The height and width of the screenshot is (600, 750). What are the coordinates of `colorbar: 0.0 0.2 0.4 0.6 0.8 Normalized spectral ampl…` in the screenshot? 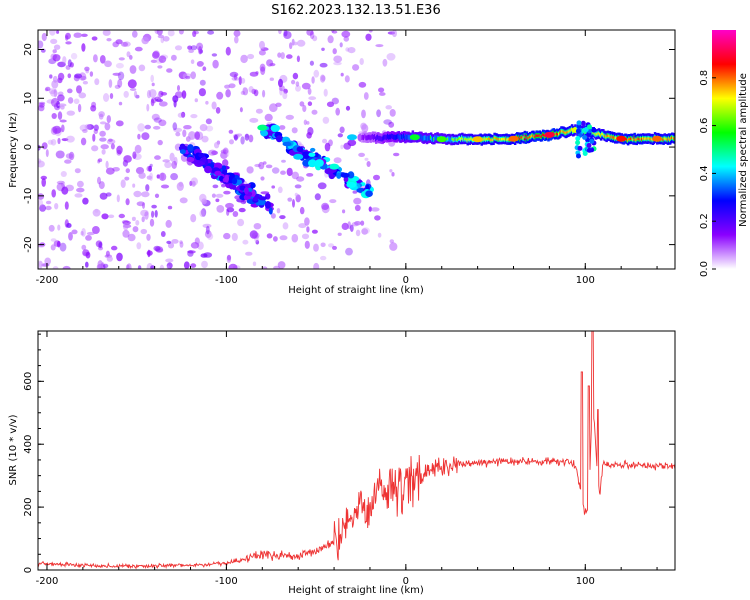 It's located at (724, 153).